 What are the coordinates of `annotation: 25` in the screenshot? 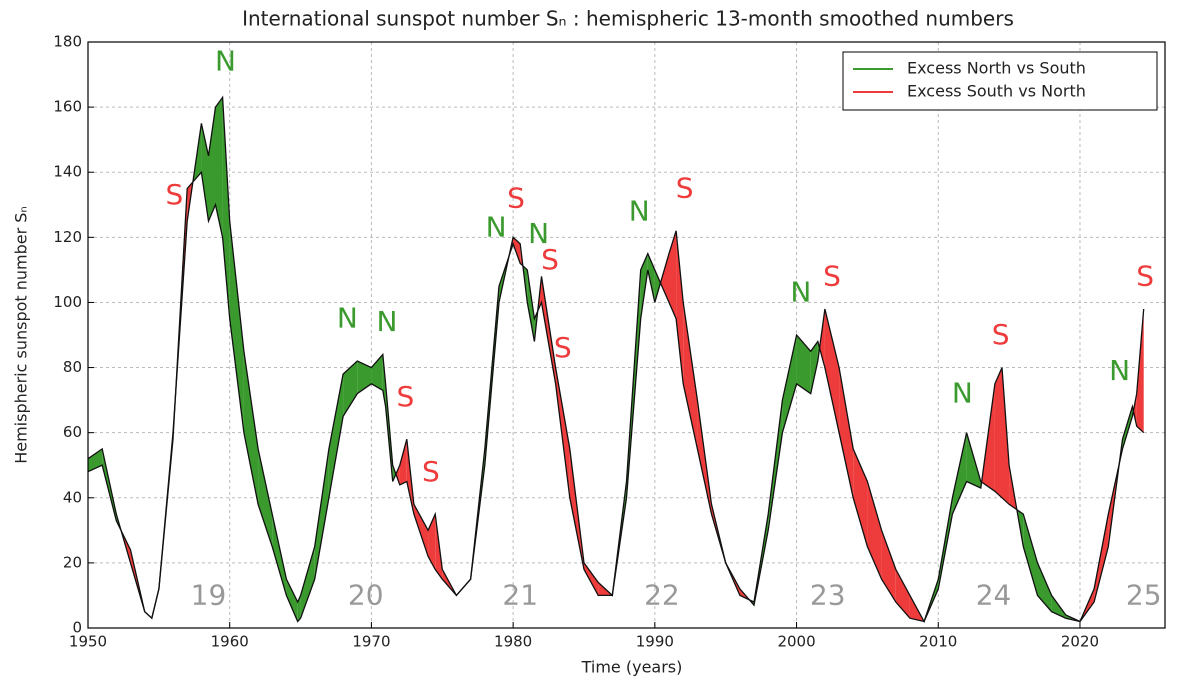 It's located at (1144, 594).